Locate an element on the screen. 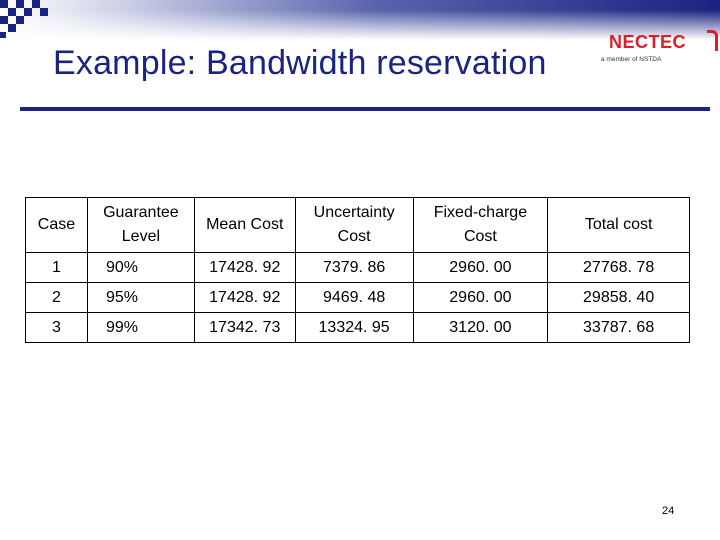  slide-title: Example: Bandwidth reservation is located at coordinates (300, 63).